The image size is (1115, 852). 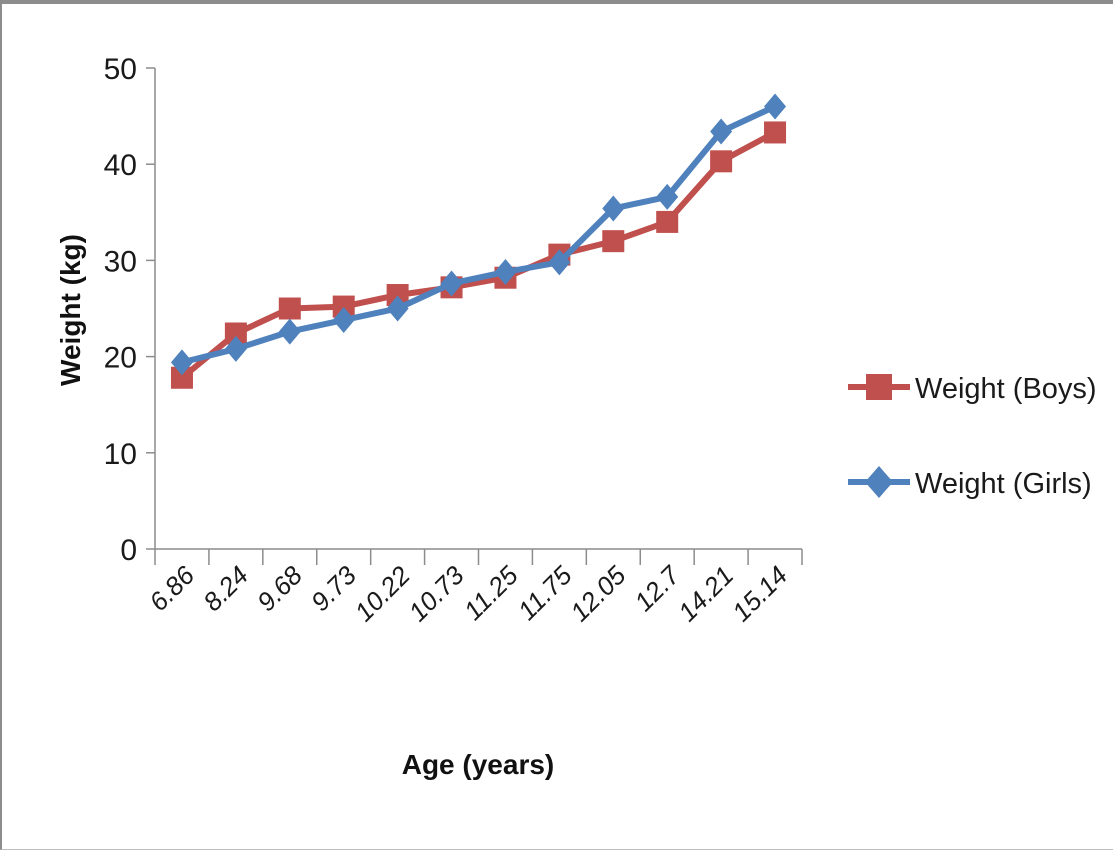 I want to click on y-tick-label: 50, so click(x=120, y=69).